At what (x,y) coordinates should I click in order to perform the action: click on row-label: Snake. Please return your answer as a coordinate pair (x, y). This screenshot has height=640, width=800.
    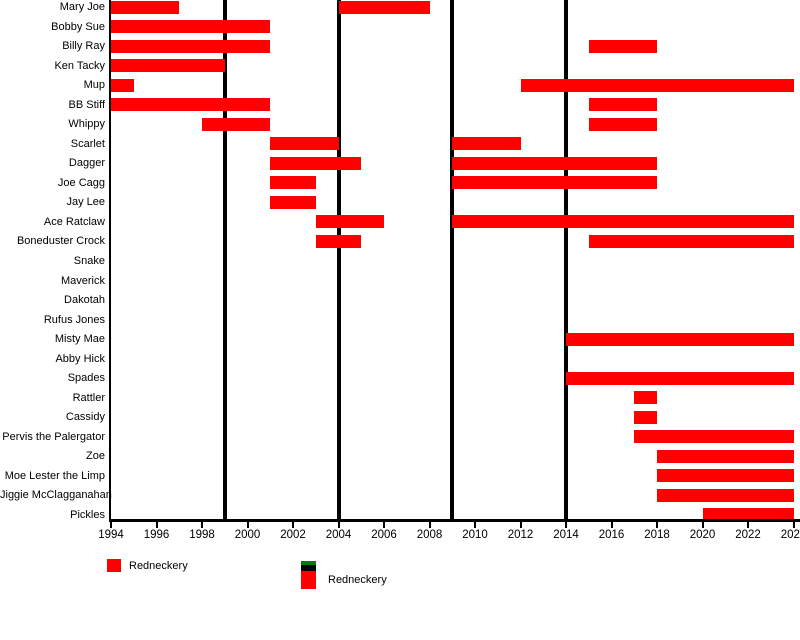
    Looking at the image, I should click on (89, 260).